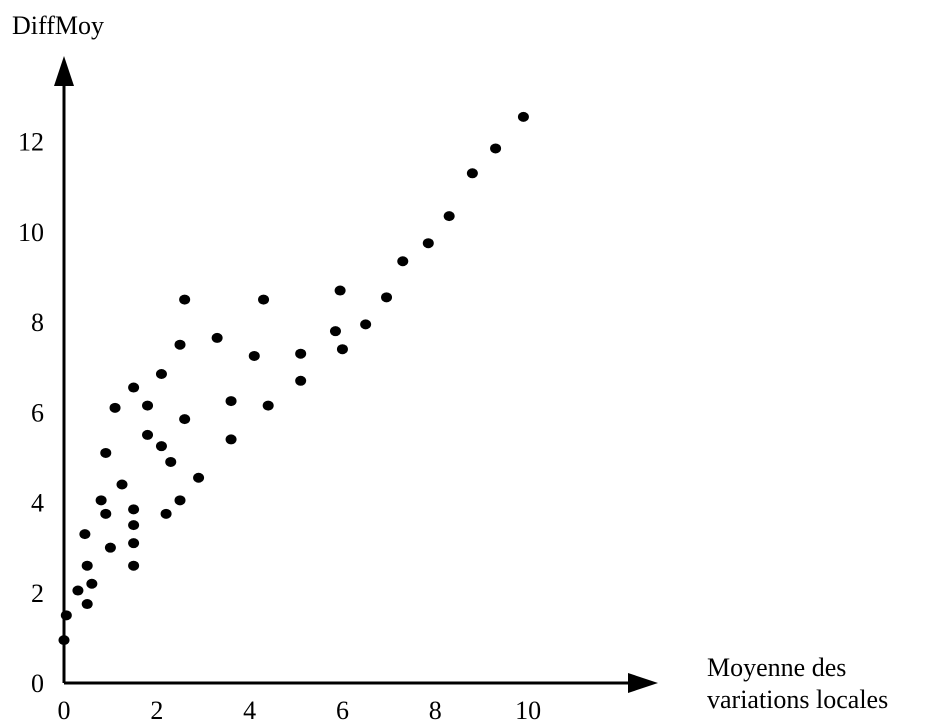 The height and width of the screenshot is (724, 932). I want to click on y-tick-label: 6, so click(37, 412).